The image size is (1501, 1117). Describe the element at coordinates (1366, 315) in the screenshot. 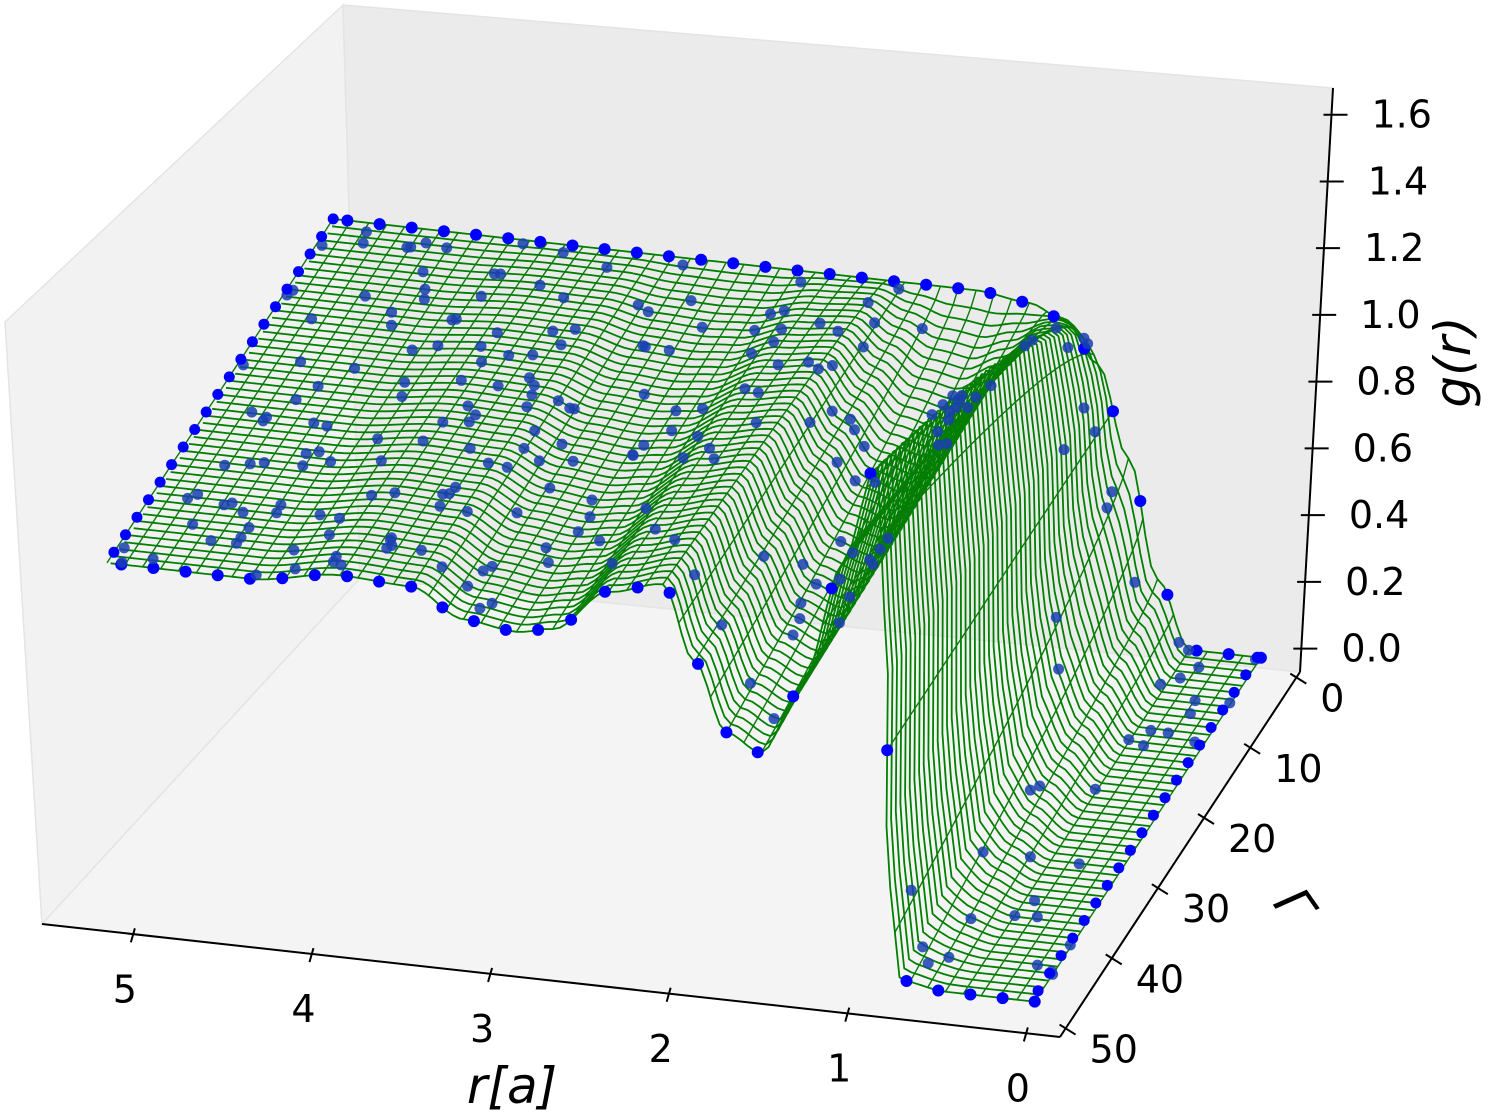

I see `z-tick-1.0: 1.0` at that location.